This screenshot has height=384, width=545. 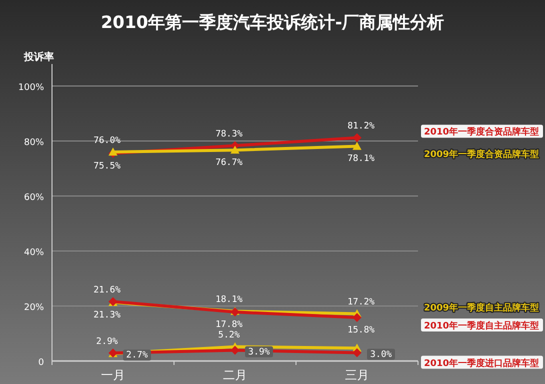 What do you see at coordinates (107, 166) in the screenshot?
I see `data-label: 75.5%` at bounding box center [107, 166].